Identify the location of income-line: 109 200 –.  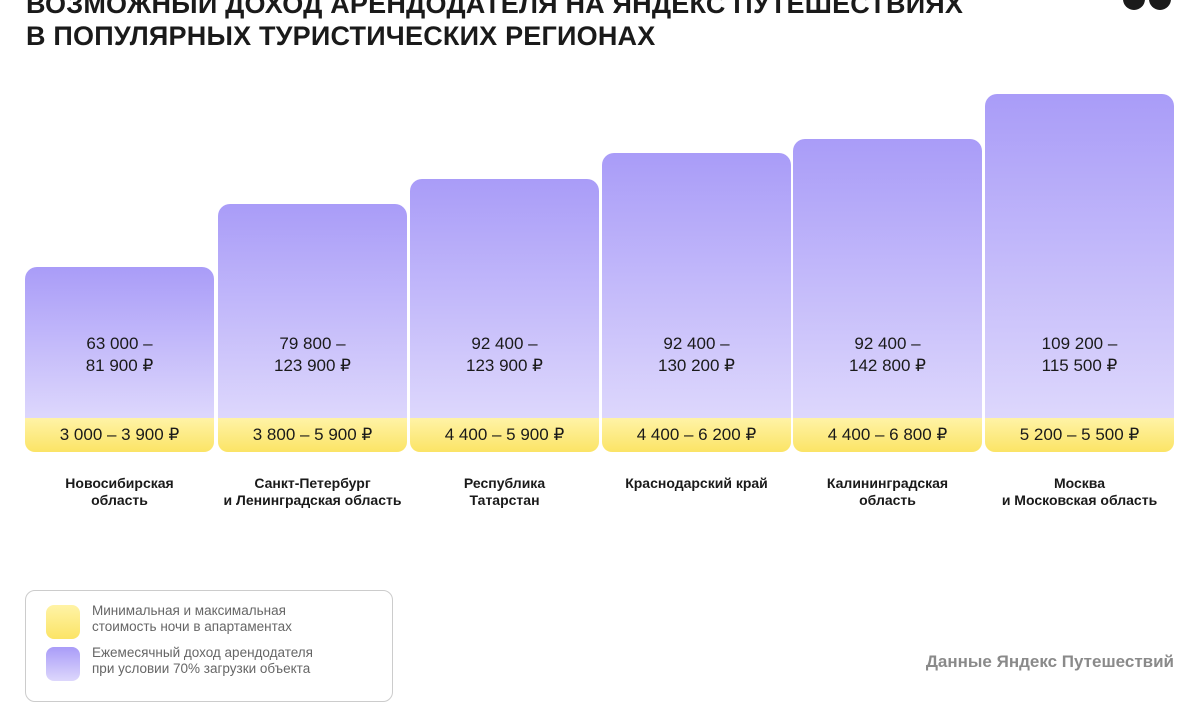
(1079, 343).